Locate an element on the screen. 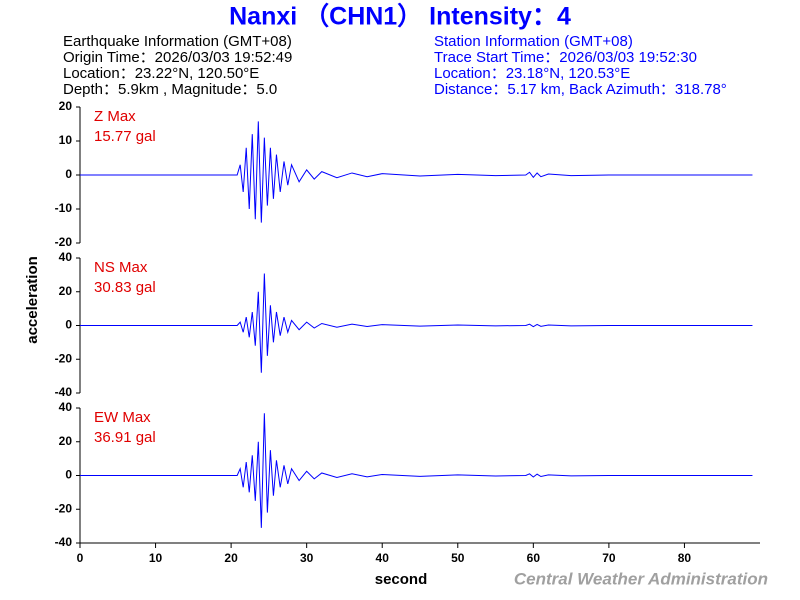 The height and width of the screenshot is (600, 800). max-label: NS Max is located at coordinates (121, 267).